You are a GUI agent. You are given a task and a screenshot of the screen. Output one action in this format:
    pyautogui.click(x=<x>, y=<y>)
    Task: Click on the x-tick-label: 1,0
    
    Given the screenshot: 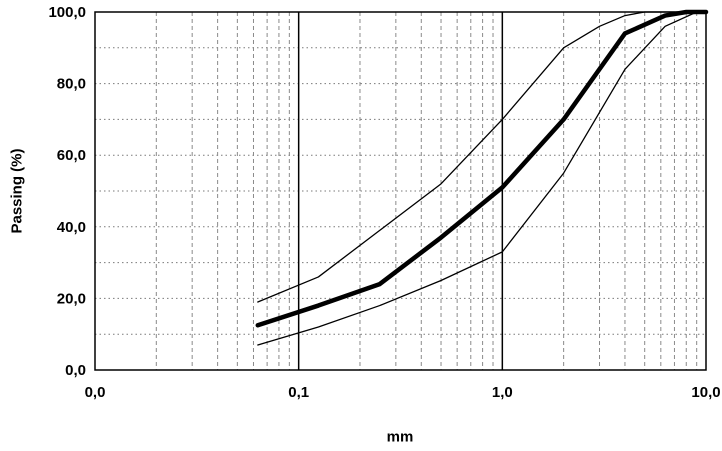 What is the action you would take?
    pyautogui.click(x=502, y=392)
    